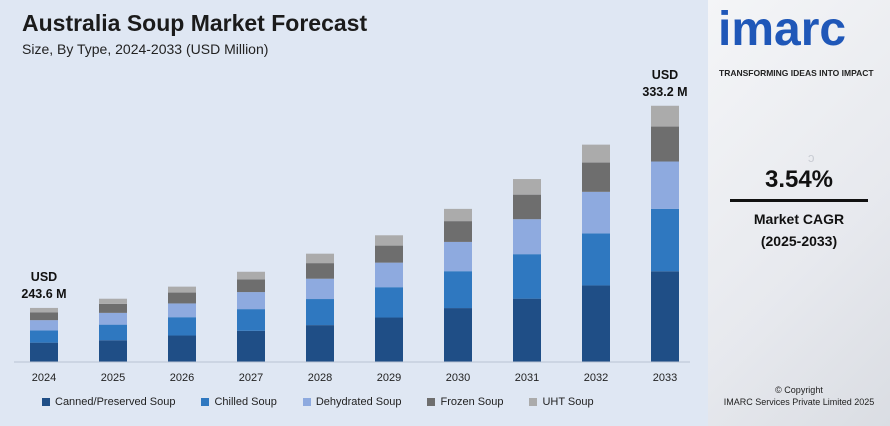  I want to click on bar-segment-chilled-soup-2033, so click(665, 240).